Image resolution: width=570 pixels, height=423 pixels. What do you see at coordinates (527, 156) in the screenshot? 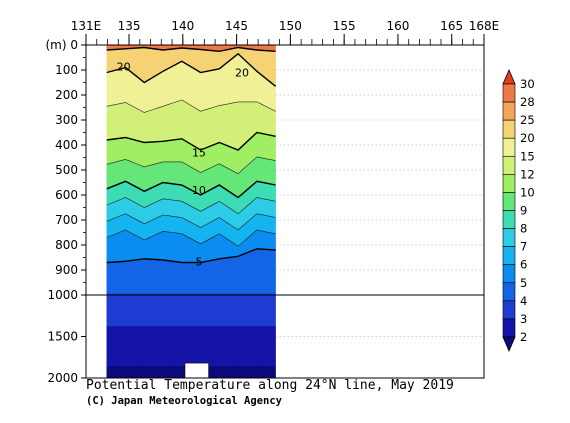
I see `colorbar-label: 15` at bounding box center [527, 156].